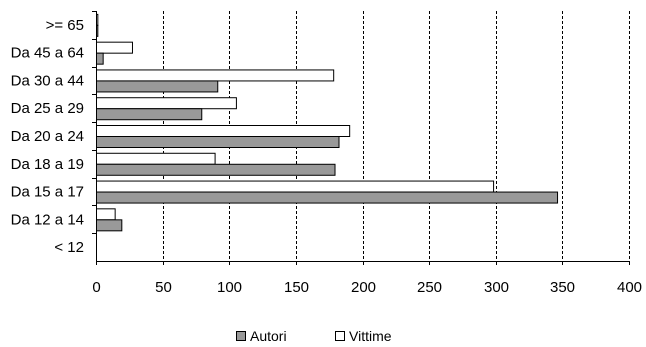 This screenshot has height=347, width=646. I want to click on legend-swatch-vittime, so click(340, 336).